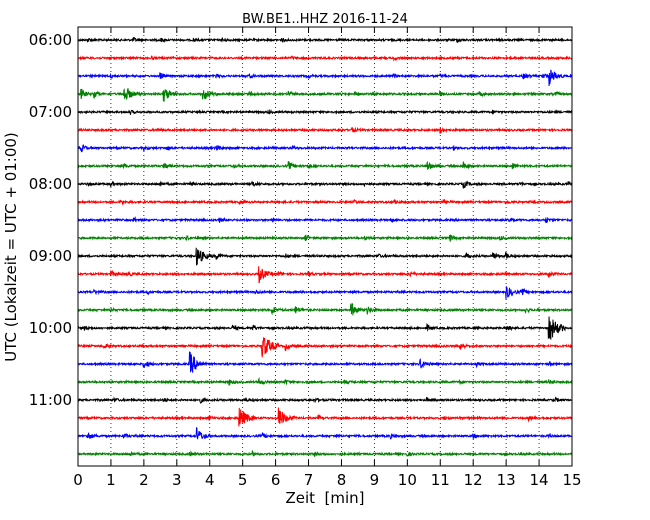  Describe the element at coordinates (506, 480) in the screenshot. I see `x-tick-label-13: 13` at that location.